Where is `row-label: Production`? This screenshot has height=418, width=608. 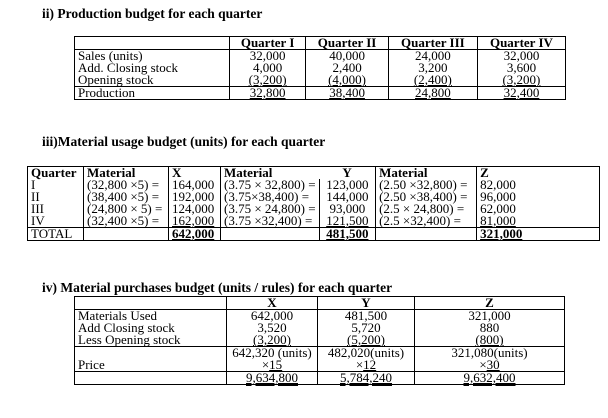
row-label: Production is located at coordinates (107, 92).